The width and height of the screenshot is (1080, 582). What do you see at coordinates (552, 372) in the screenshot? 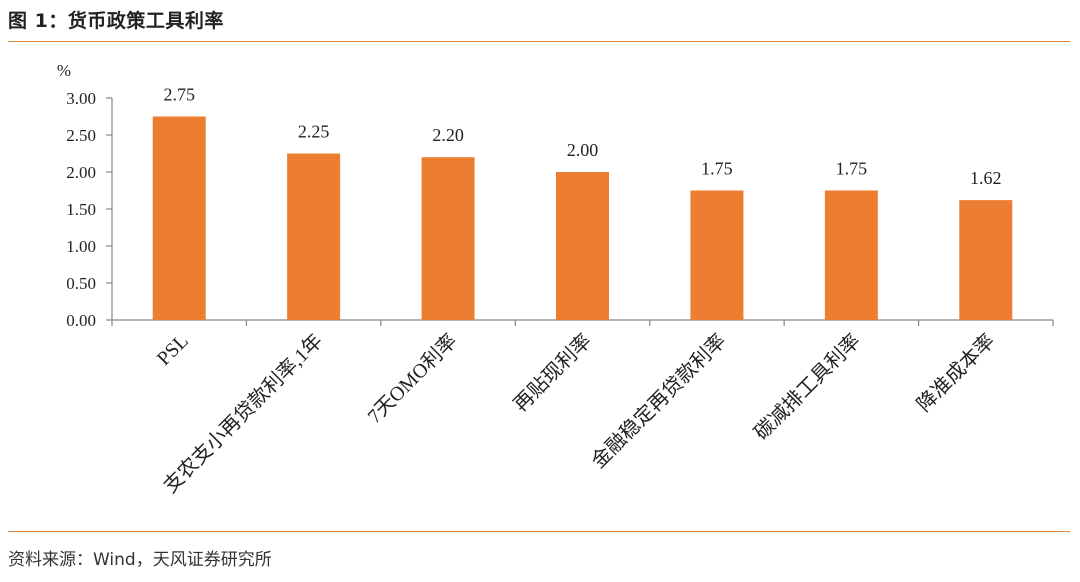
I see `category-label: 再贴现利率` at bounding box center [552, 372].